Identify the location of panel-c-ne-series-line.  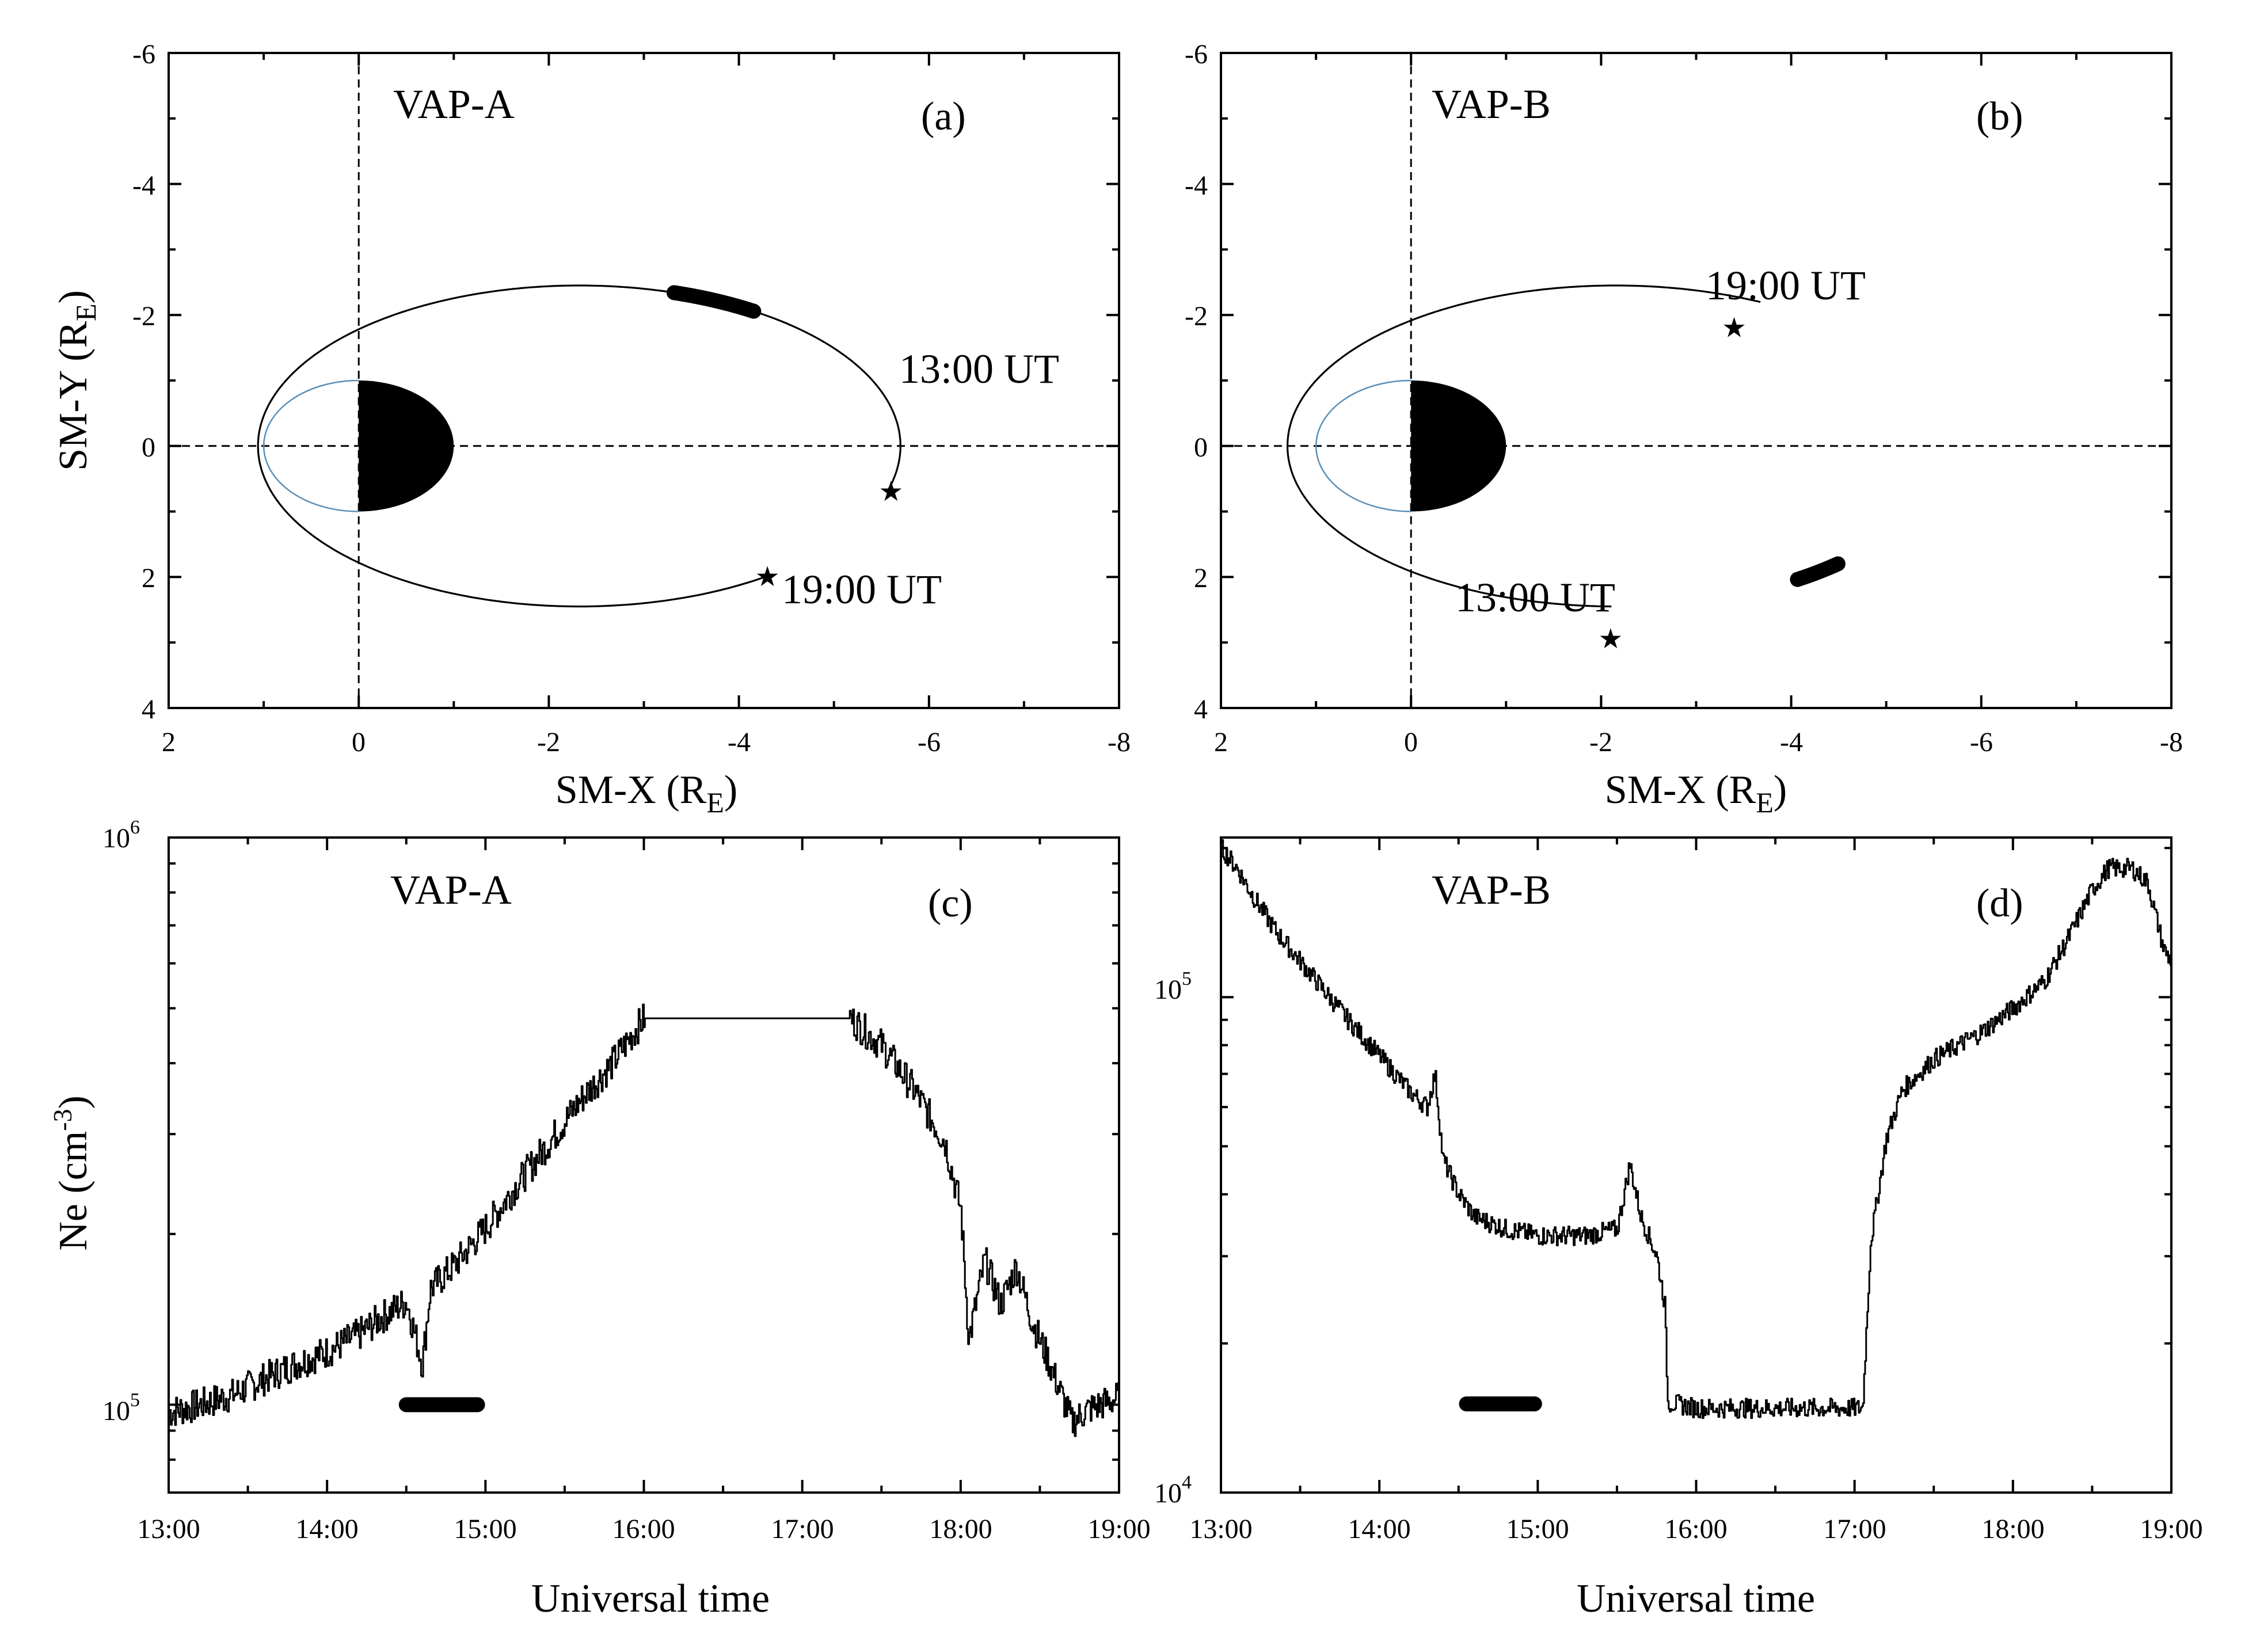
(645, 1220).